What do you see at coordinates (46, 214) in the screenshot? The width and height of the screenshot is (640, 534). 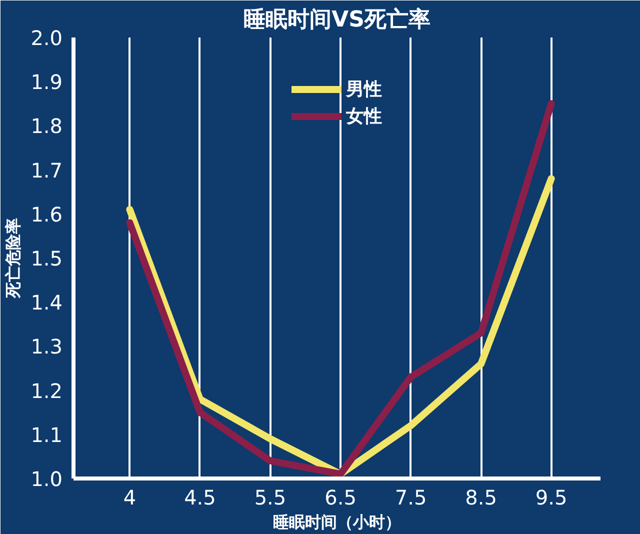 I see `y-tick-label: 1.6` at bounding box center [46, 214].